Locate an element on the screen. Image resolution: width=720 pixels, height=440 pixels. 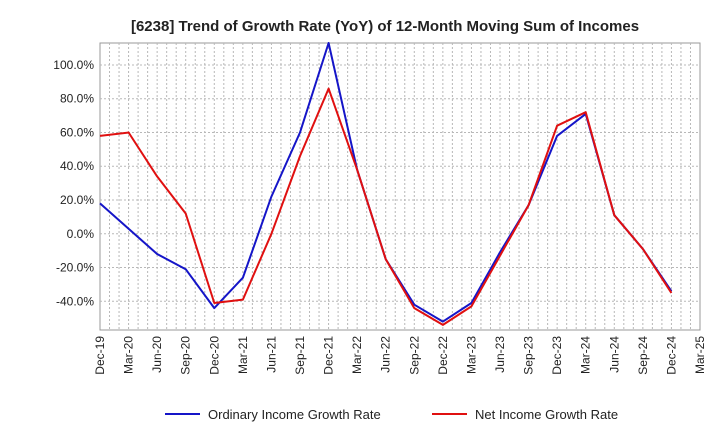
x-tick-label: Mar-24 is located at coordinates (586, 355).